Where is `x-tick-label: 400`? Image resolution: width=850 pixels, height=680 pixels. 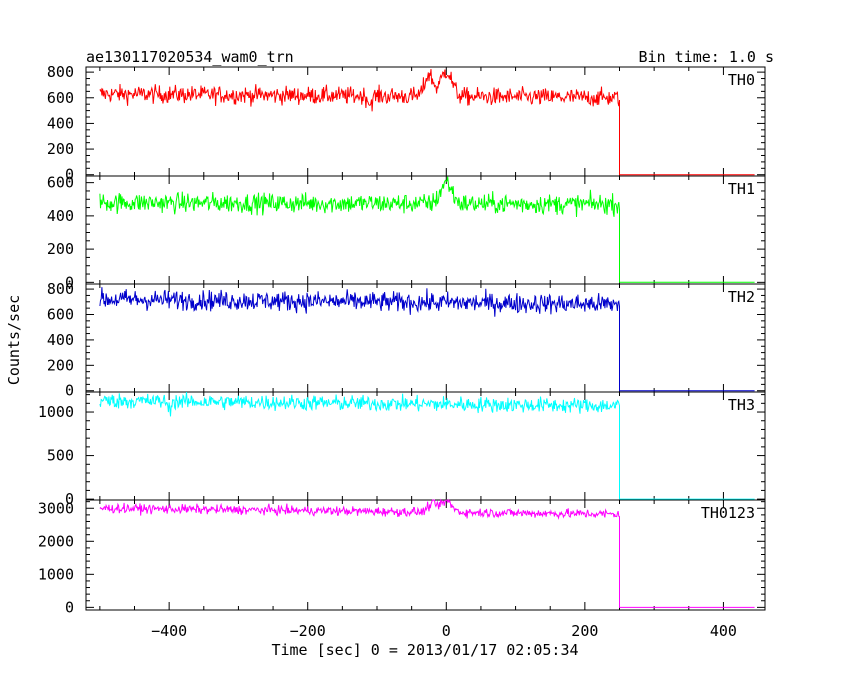
x-tick-label: 400 is located at coordinates (723, 631).